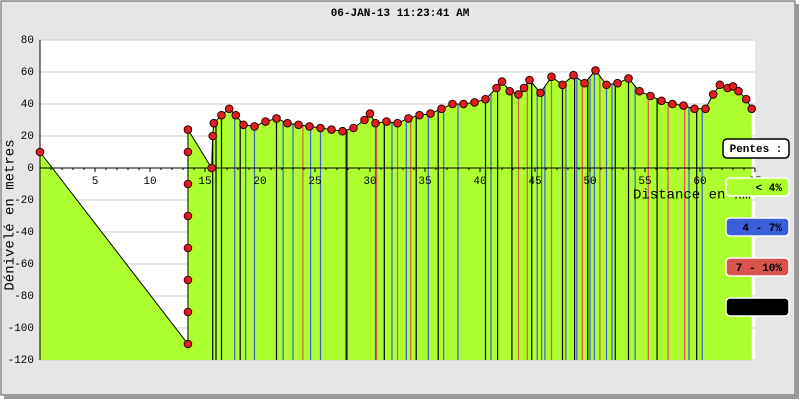  I want to click on y-tick-label: 20, so click(27, 137).